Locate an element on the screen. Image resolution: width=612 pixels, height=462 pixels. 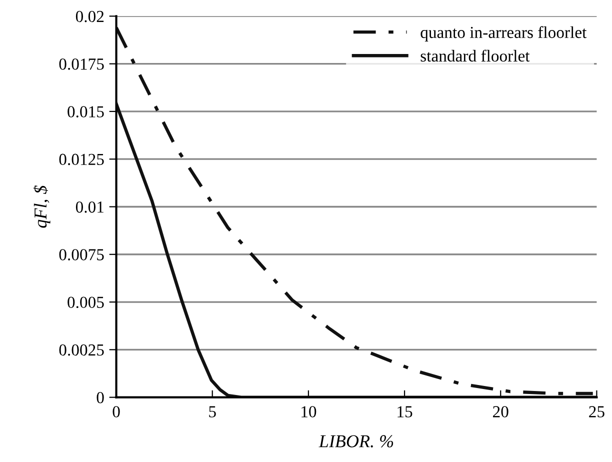
y-tick-label: 0.005 is located at coordinates (86, 302).